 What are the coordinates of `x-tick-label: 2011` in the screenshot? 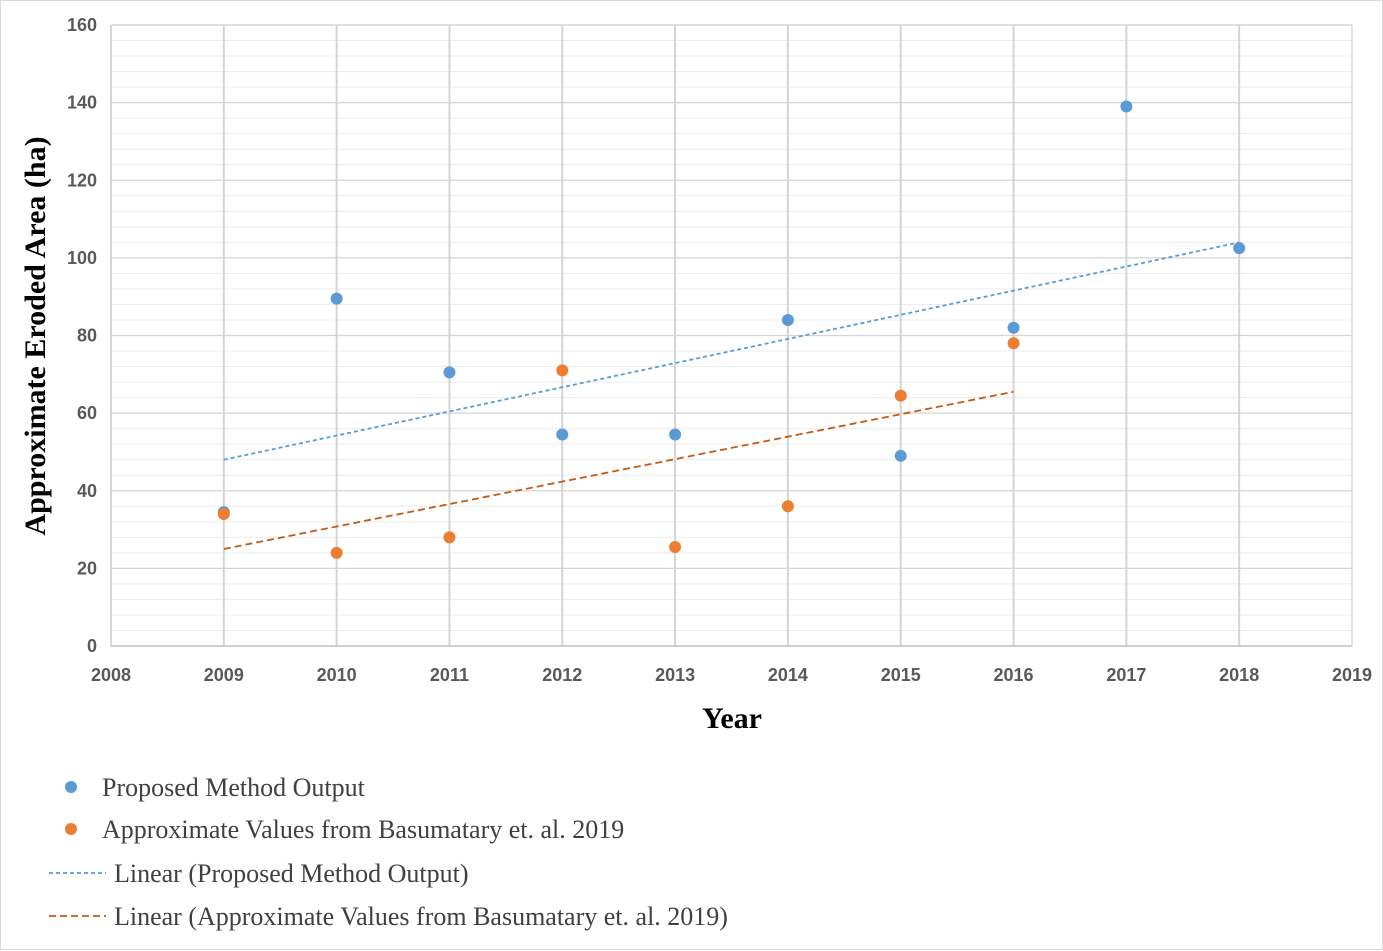 It's located at (449, 675).